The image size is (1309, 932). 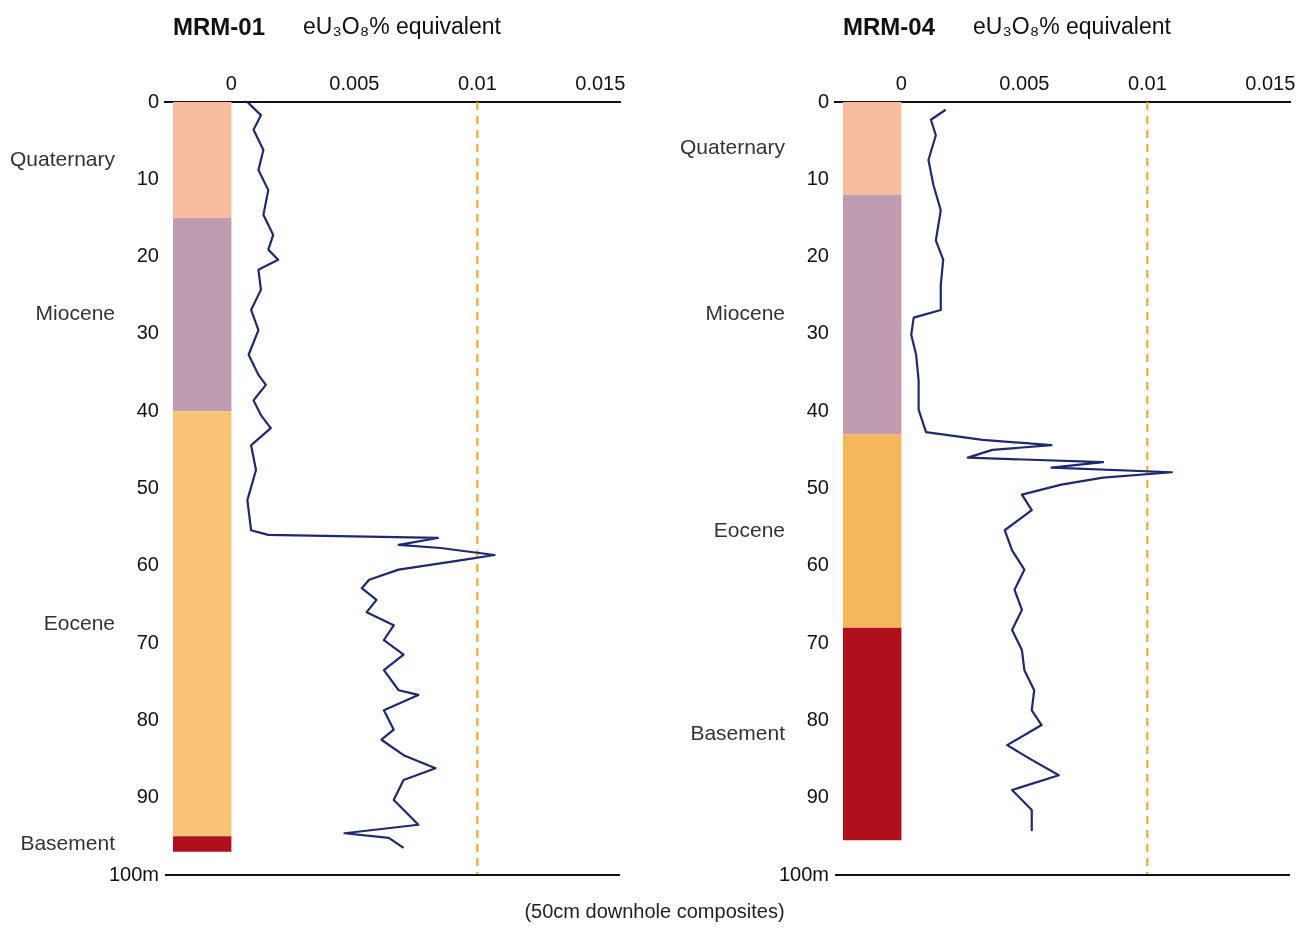 I want to click on chart-title: MRM-01, so click(x=219, y=26).